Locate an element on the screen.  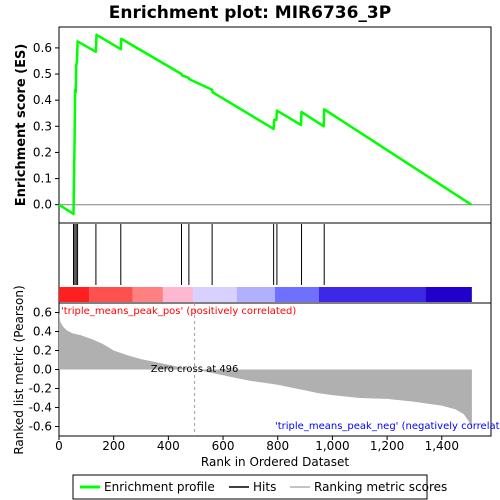
x-tick-label: 600 is located at coordinates (223, 446).